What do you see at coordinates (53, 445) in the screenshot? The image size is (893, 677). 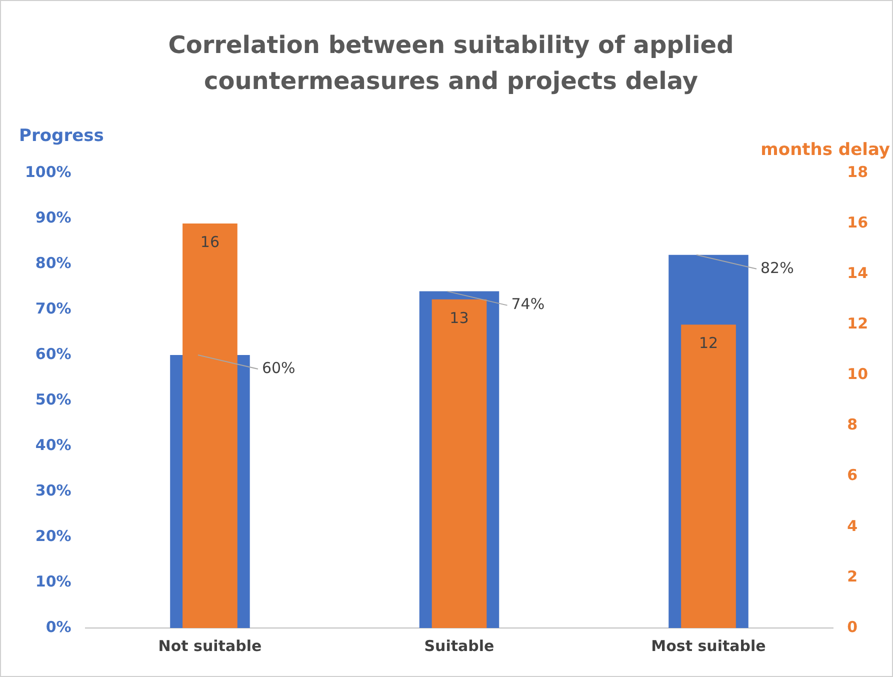 I see `y-tick-label: 40%` at bounding box center [53, 445].